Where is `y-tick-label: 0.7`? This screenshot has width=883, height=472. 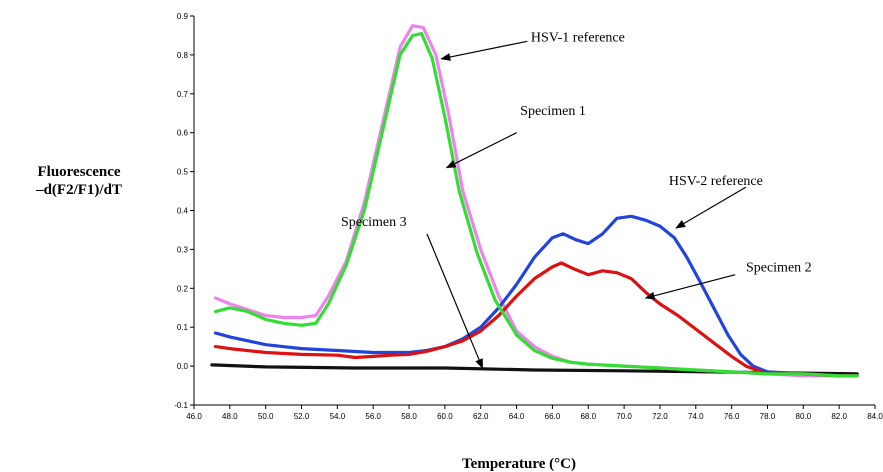
y-tick-label: 0.7 is located at coordinates (183, 94).